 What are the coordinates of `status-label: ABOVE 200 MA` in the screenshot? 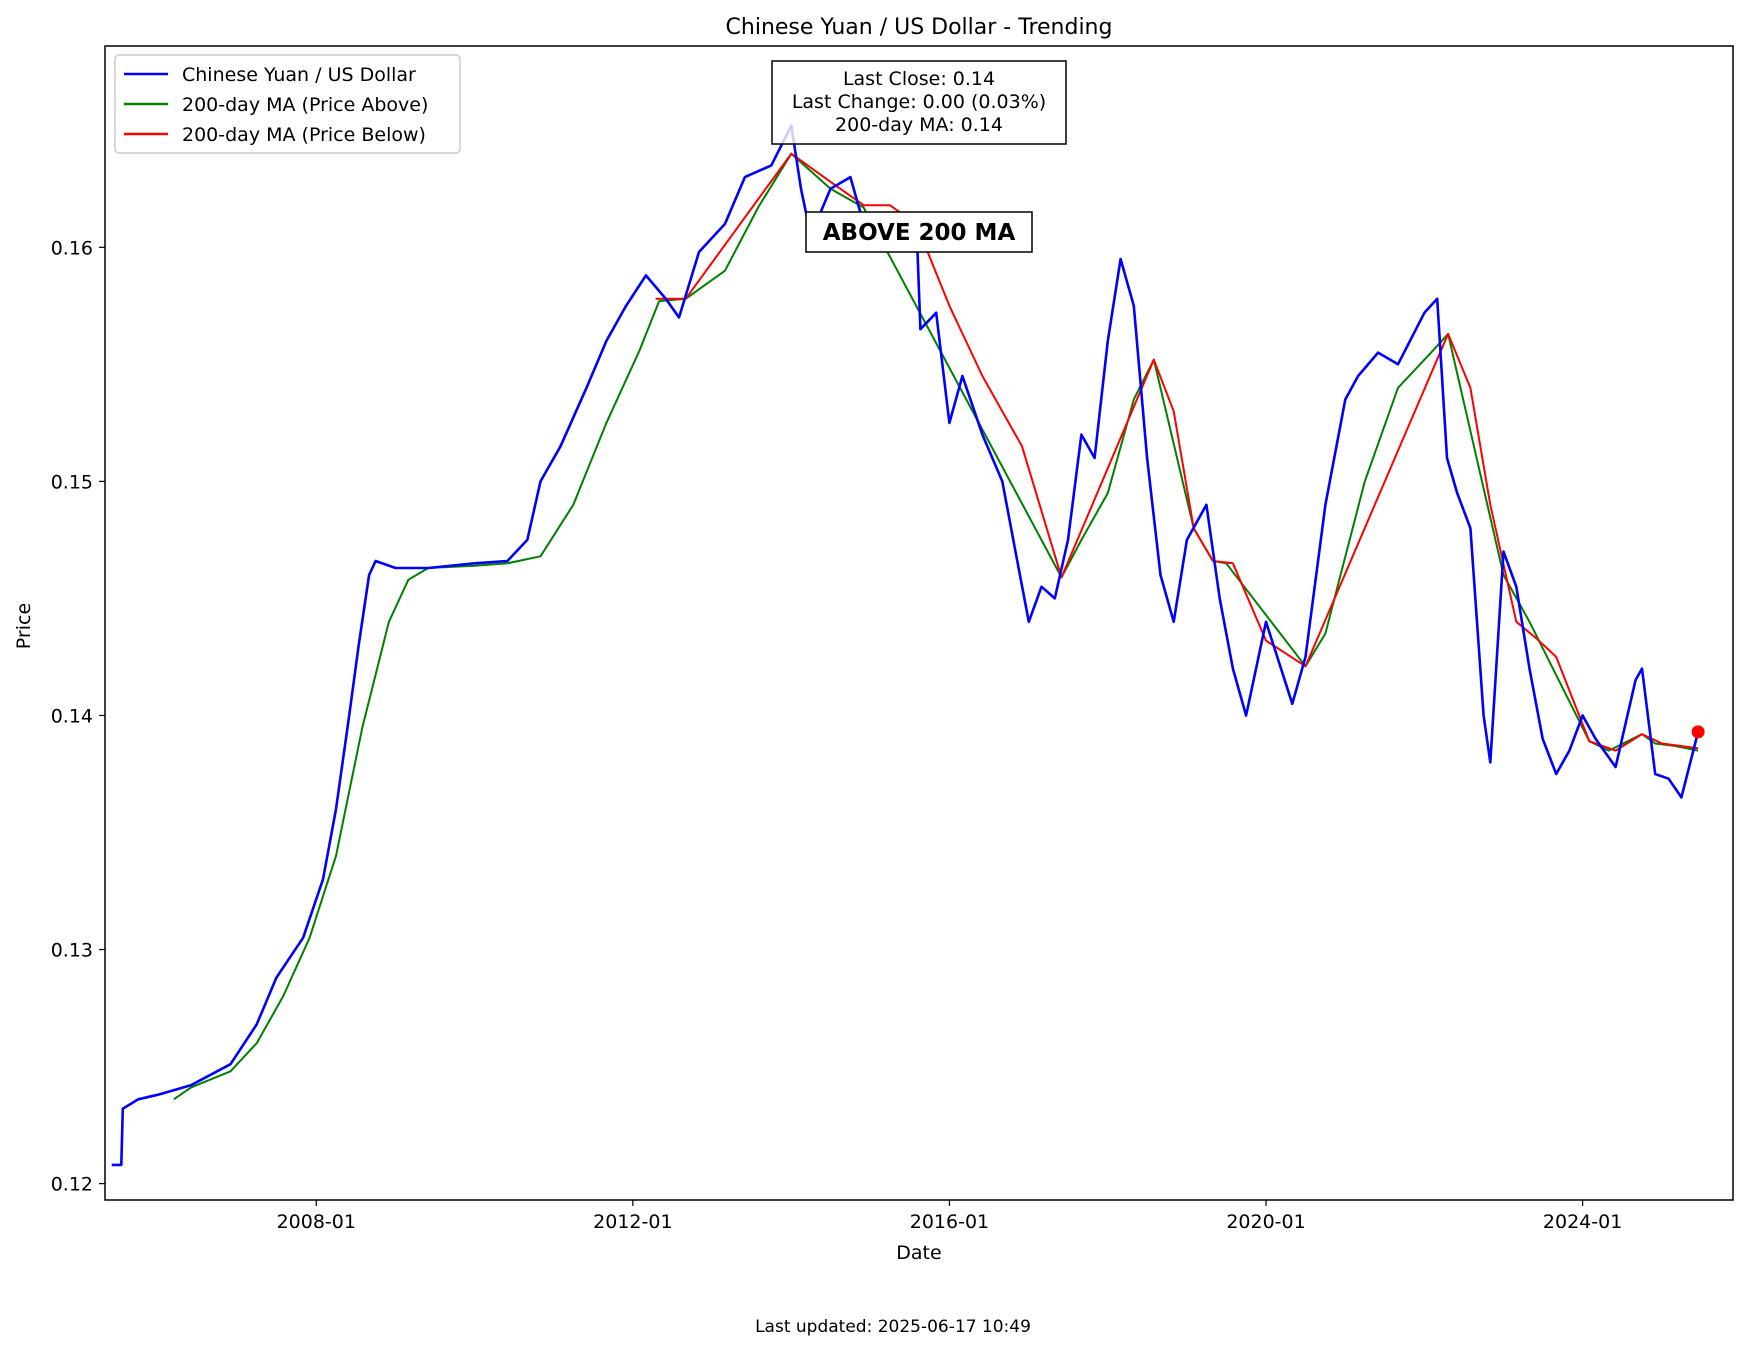 It's located at (919, 233).